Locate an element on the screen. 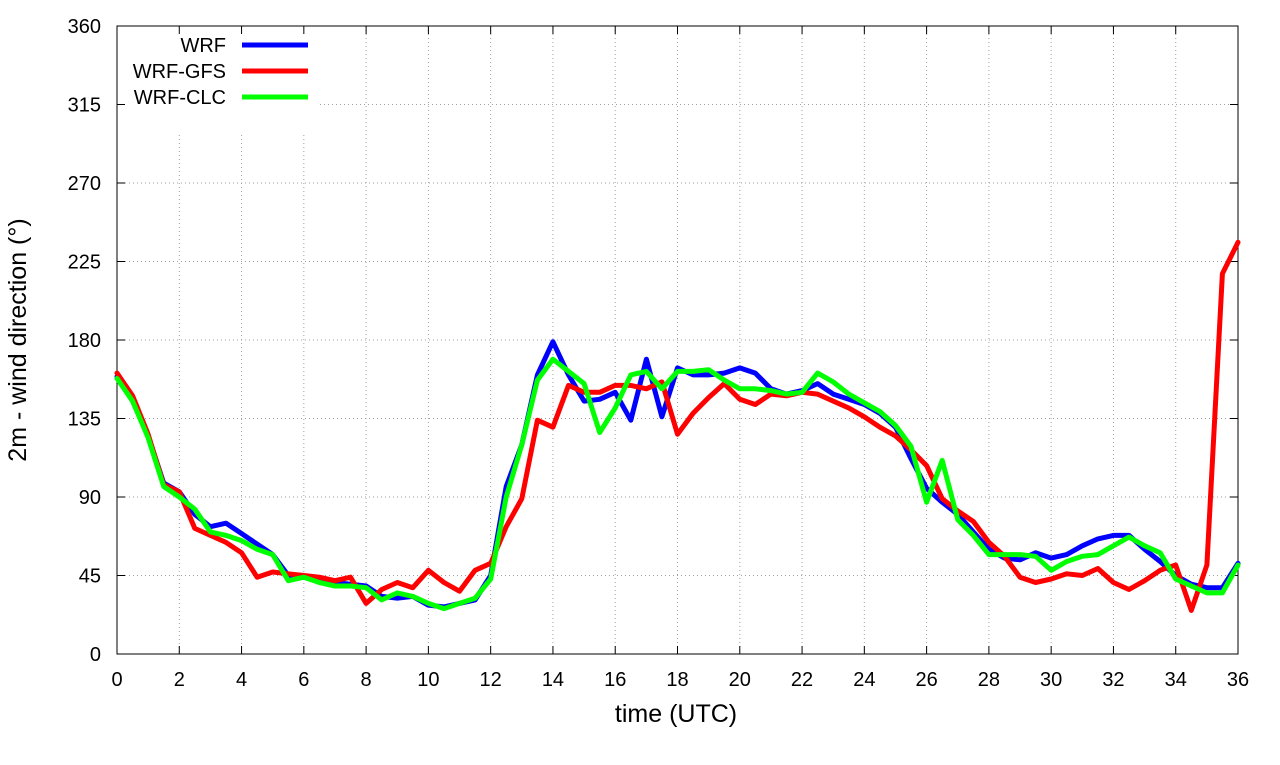 This screenshot has height=765, width=1280. y-tick-label: 360 is located at coordinates (84, 27).